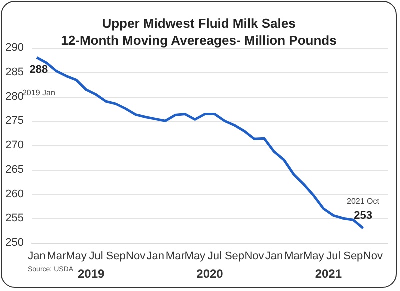  I want to click on annotation: 2019 Jan, so click(39, 93).